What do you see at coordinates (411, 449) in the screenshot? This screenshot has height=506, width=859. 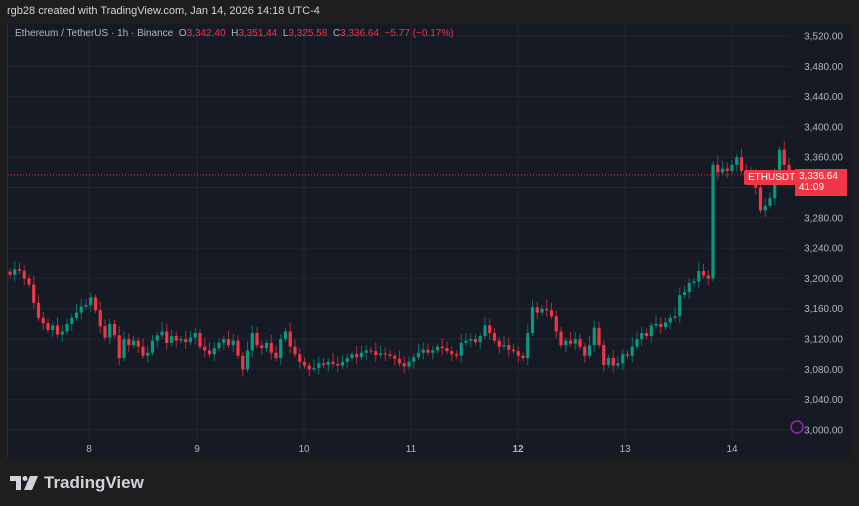 I see `x-tick-label: 11` at bounding box center [411, 449].